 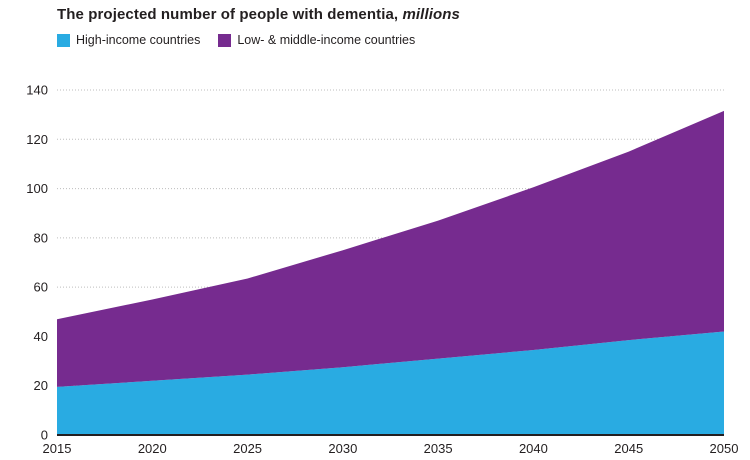 What do you see at coordinates (41, 237) in the screenshot?
I see `y-axis-tick-label-80: 80` at bounding box center [41, 237].